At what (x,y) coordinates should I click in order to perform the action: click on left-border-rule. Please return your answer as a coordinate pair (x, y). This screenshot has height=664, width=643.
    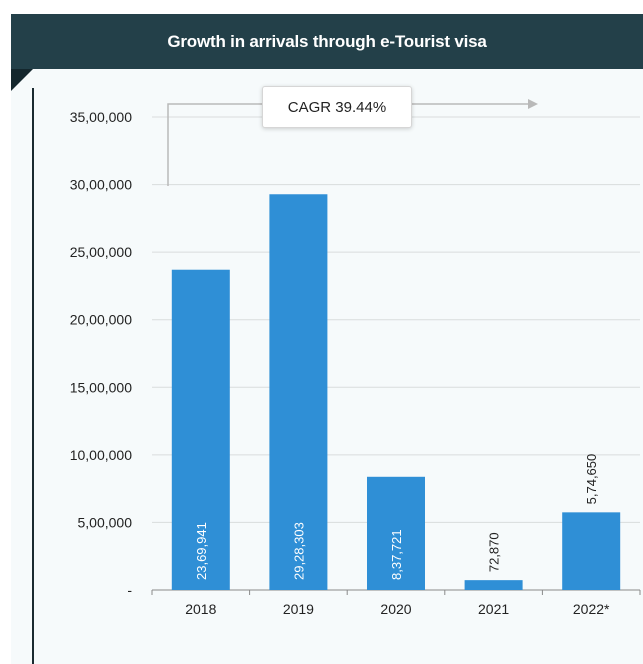
    Looking at the image, I should click on (33, 376).